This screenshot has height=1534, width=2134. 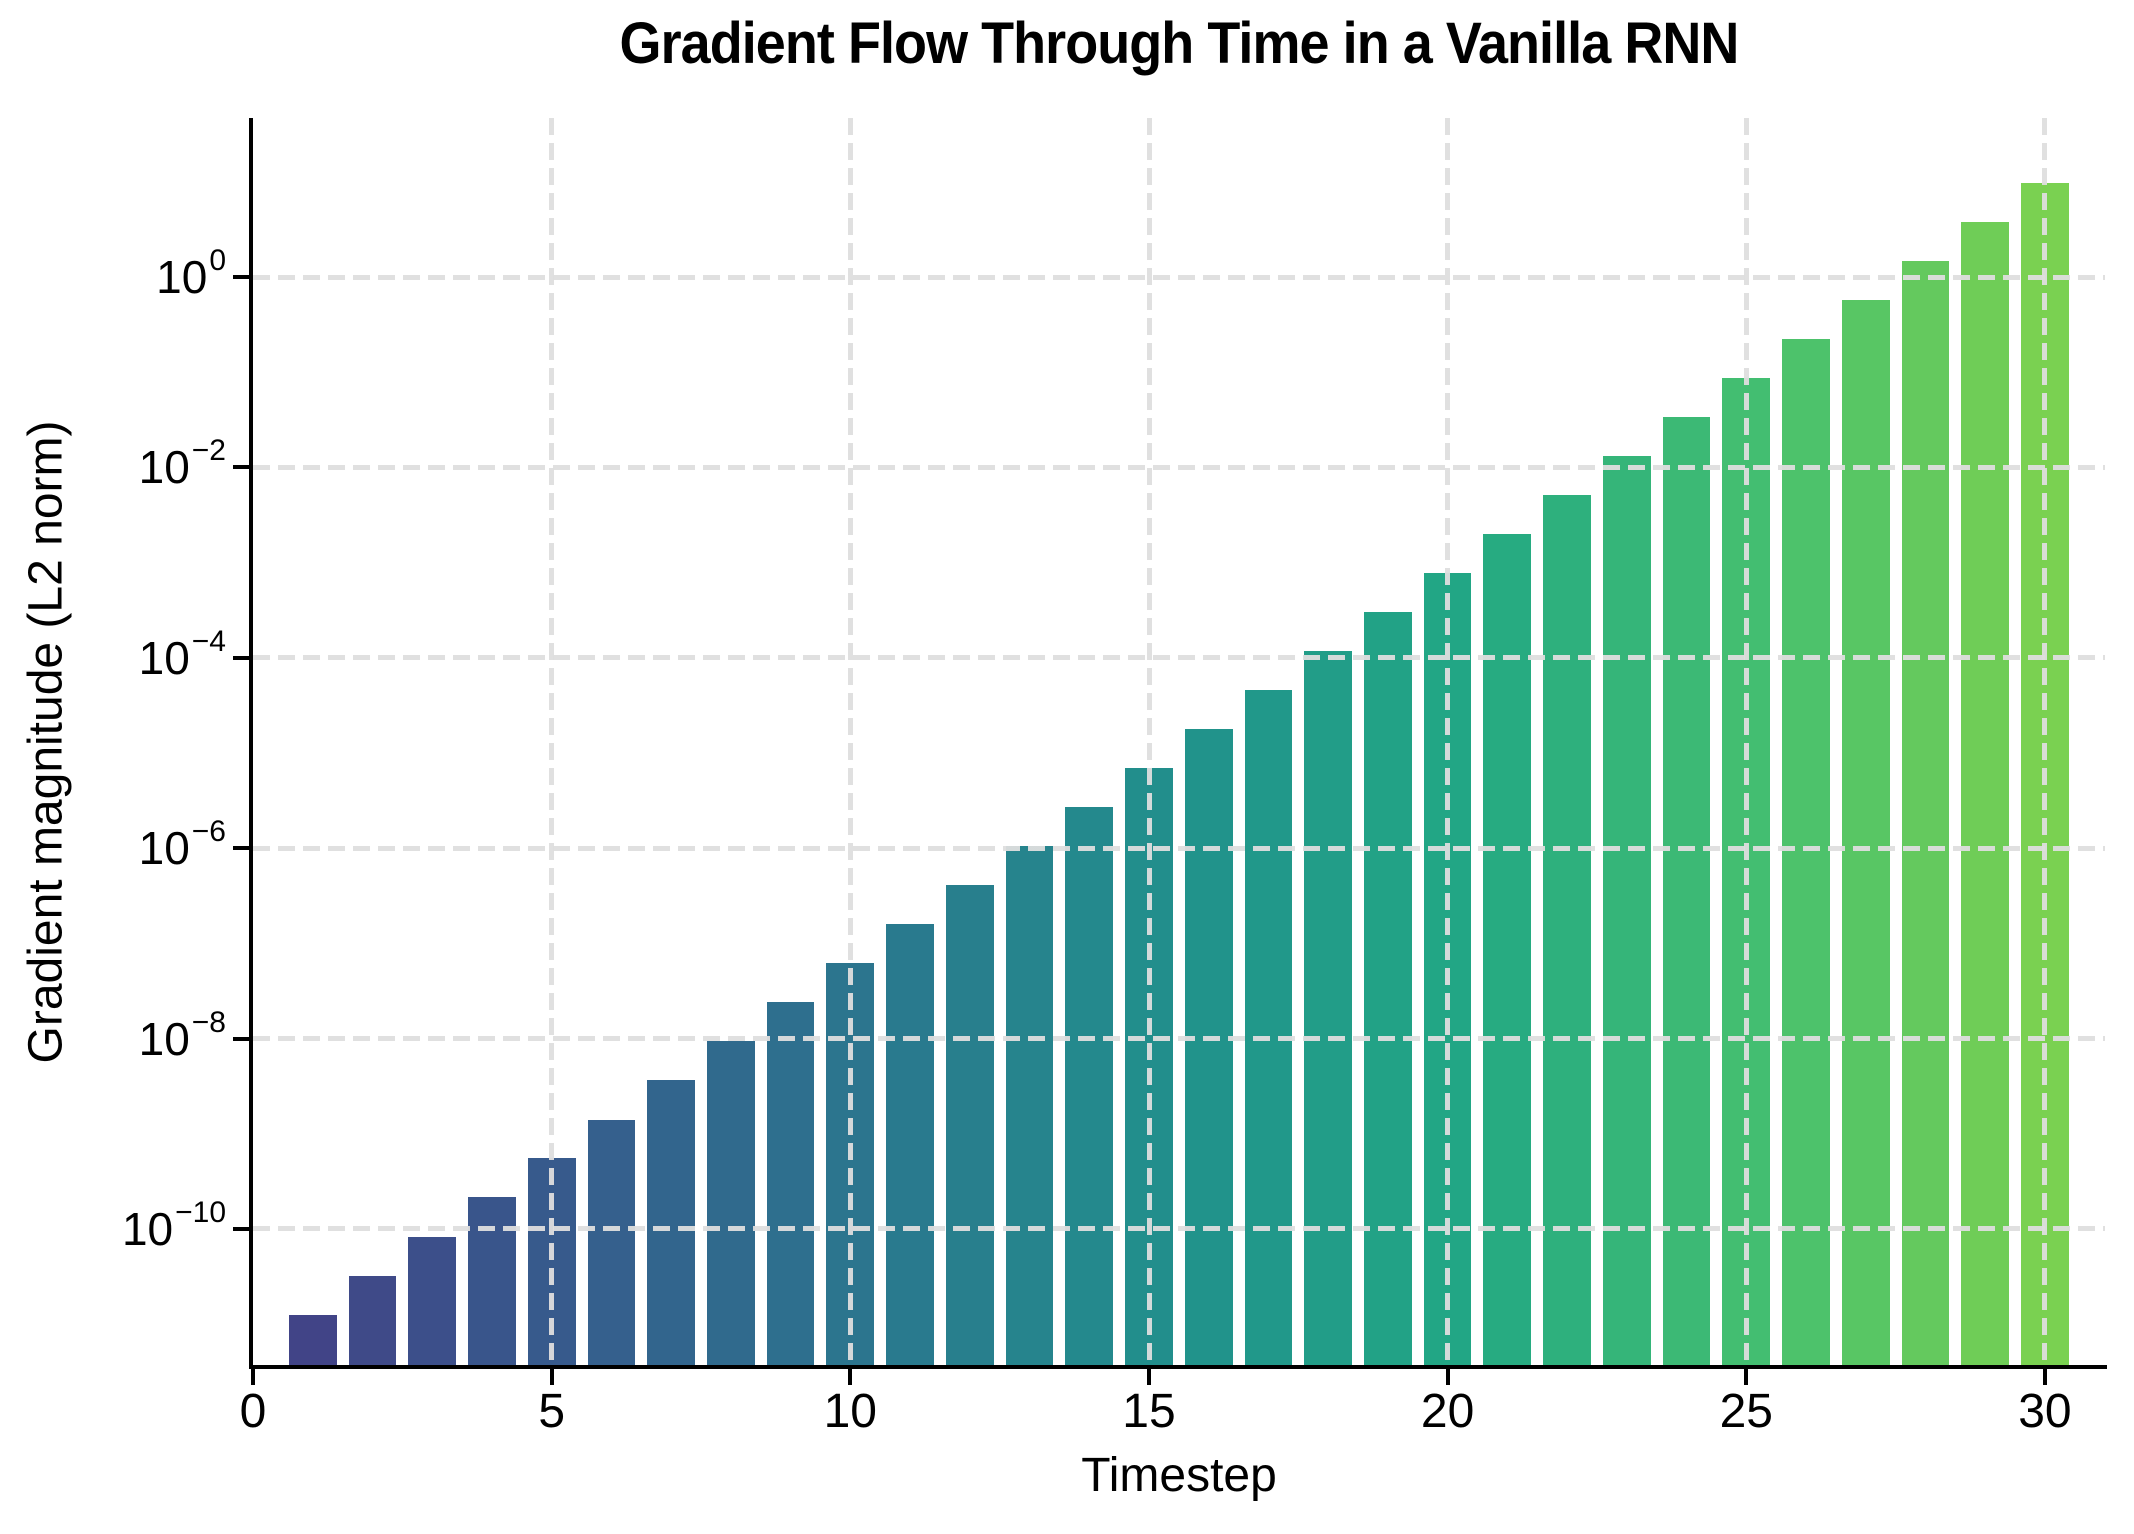 I want to click on y-tick-label-1e-2: 10 −2, so click(x=182, y=464).